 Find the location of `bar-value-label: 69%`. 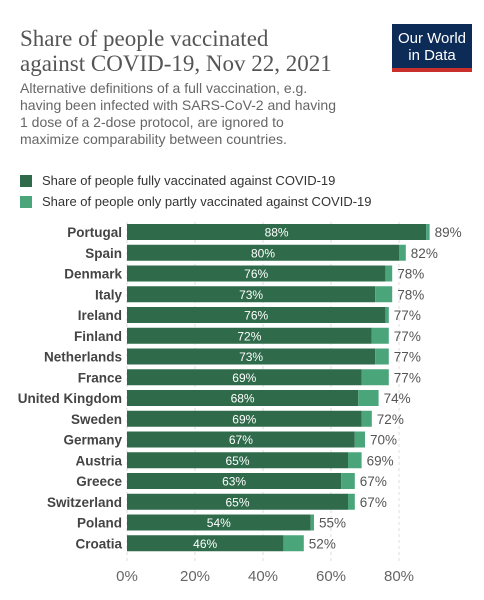

bar-value-label: 69% is located at coordinates (244, 378).